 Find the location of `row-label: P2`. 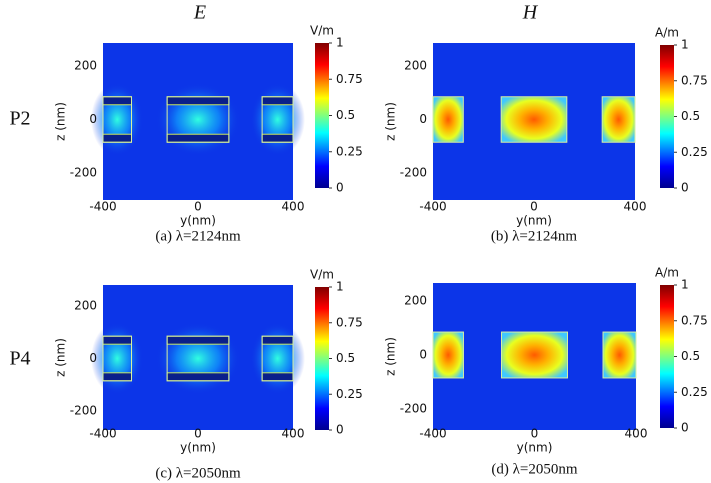

row-label: P2 is located at coordinates (19, 119).